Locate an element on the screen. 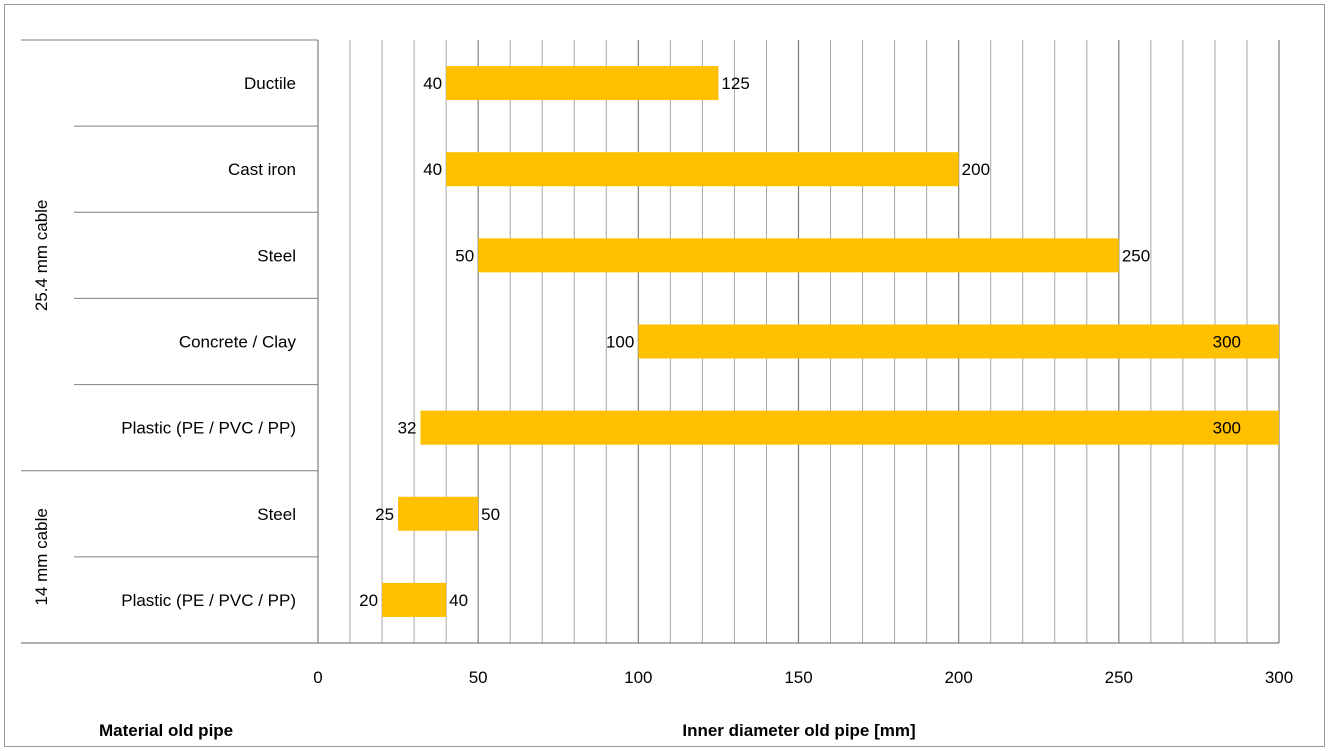 This screenshot has width=1329, height=751. y-axis-title: Material old pipe is located at coordinates (166, 730).